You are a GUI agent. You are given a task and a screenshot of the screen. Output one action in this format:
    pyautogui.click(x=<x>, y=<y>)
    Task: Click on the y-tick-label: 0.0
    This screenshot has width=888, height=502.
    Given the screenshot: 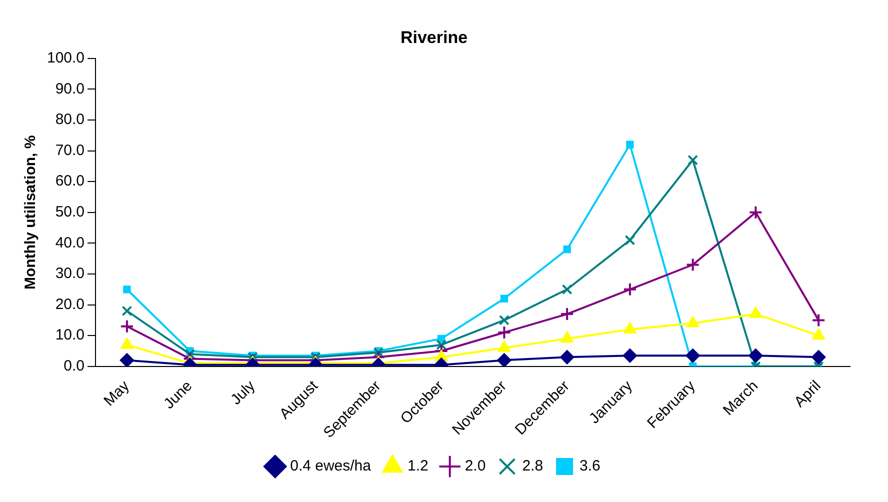 What is the action you would take?
    pyautogui.click(x=74, y=366)
    